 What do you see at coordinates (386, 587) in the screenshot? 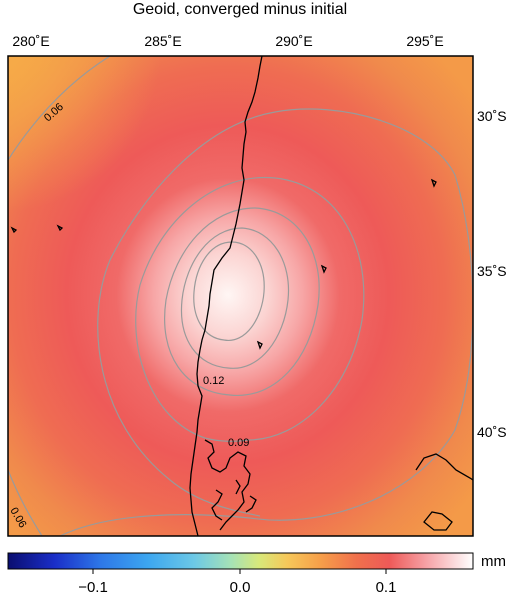
I see `colorbar-tick-label: 0.1` at bounding box center [386, 587].